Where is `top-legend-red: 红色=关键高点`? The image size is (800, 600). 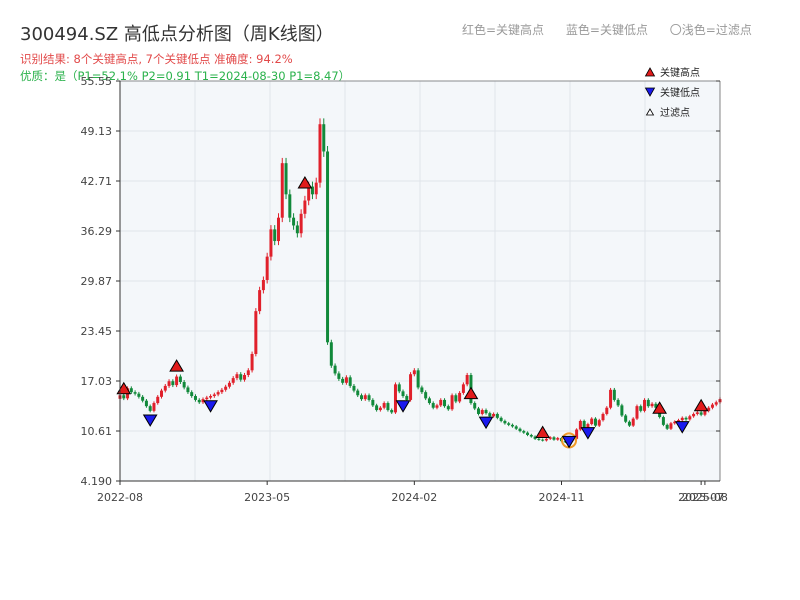
top-legend-red: 红色=关键高点 is located at coordinates (503, 30).